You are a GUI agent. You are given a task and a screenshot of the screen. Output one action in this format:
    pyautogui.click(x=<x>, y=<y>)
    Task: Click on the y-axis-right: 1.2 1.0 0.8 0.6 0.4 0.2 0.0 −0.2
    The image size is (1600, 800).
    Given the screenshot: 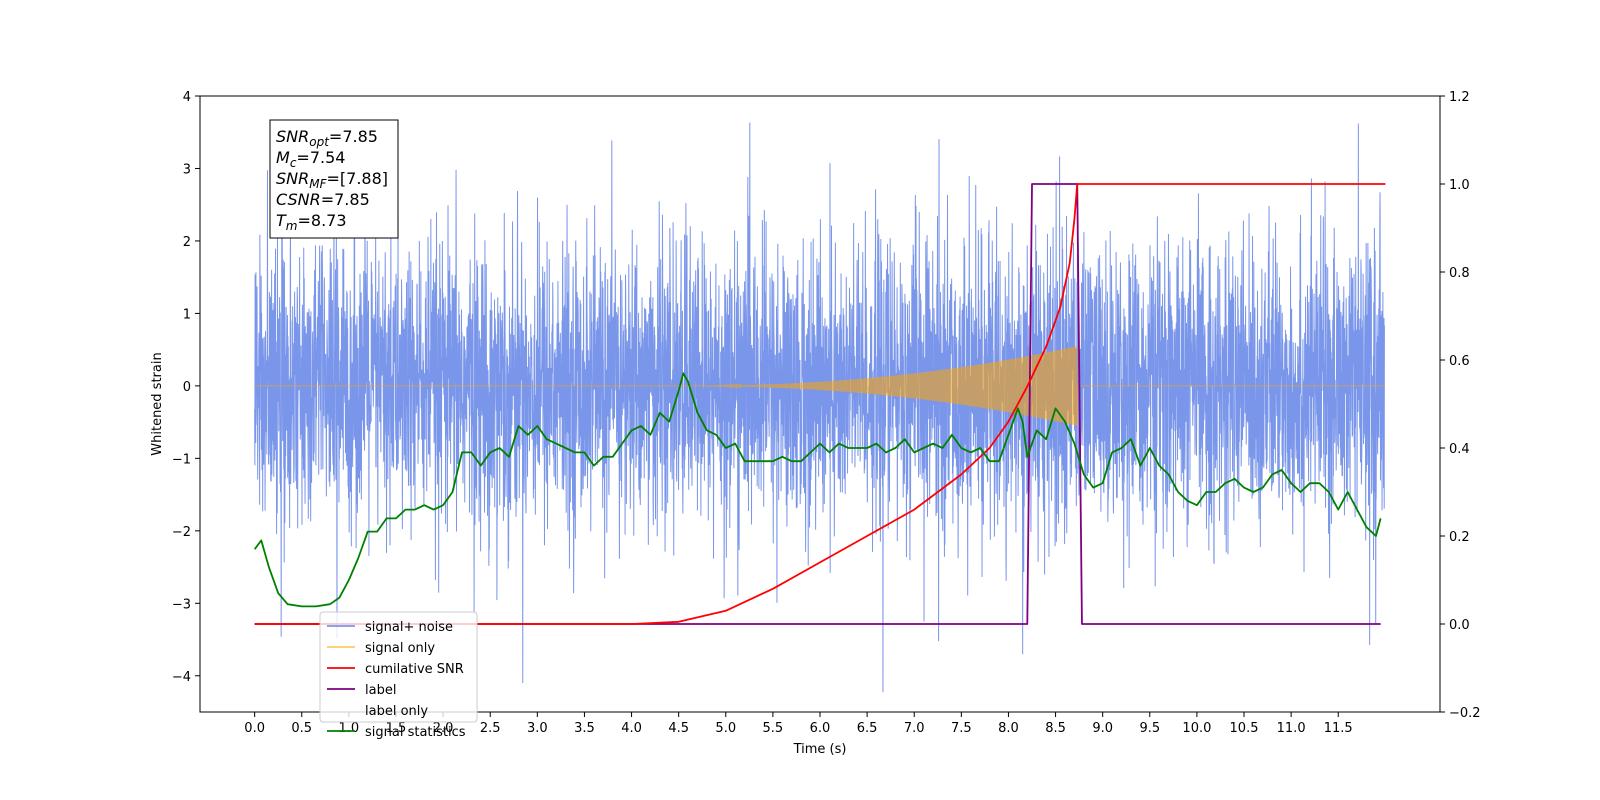 What is the action you would take?
    pyautogui.click(x=1460, y=405)
    